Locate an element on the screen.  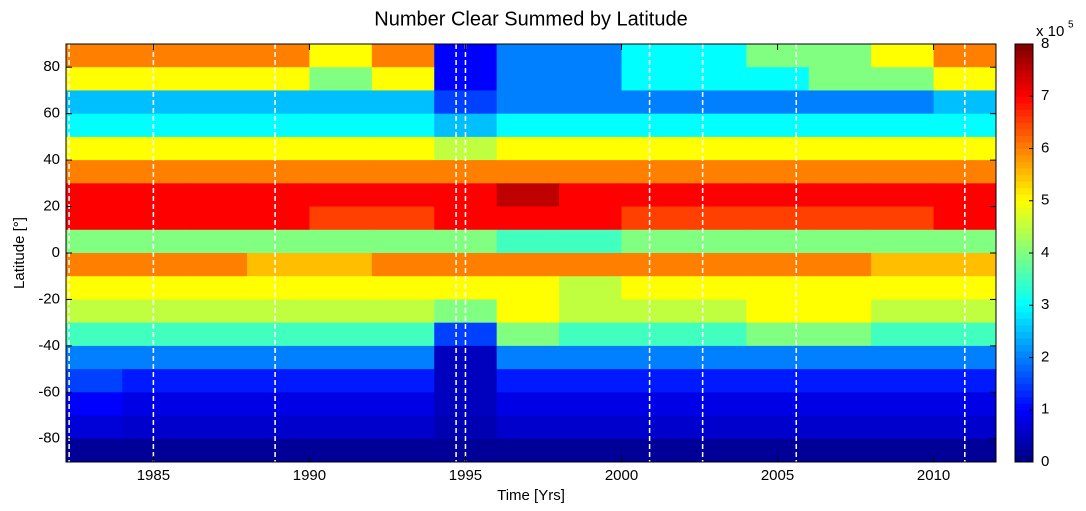
x-tick-label: 2000 is located at coordinates (621, 475).